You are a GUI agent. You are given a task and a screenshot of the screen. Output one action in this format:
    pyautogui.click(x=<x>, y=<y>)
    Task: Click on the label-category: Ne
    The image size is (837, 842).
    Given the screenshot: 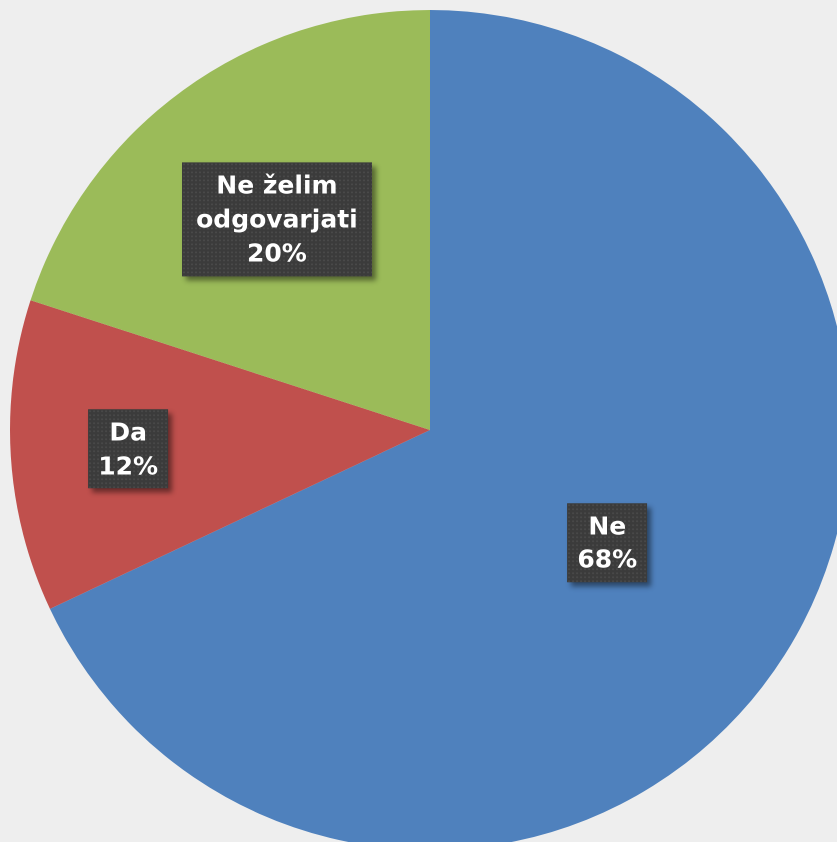 What is the action you would take?
    pyautogui.click(x=607, y=525)
    